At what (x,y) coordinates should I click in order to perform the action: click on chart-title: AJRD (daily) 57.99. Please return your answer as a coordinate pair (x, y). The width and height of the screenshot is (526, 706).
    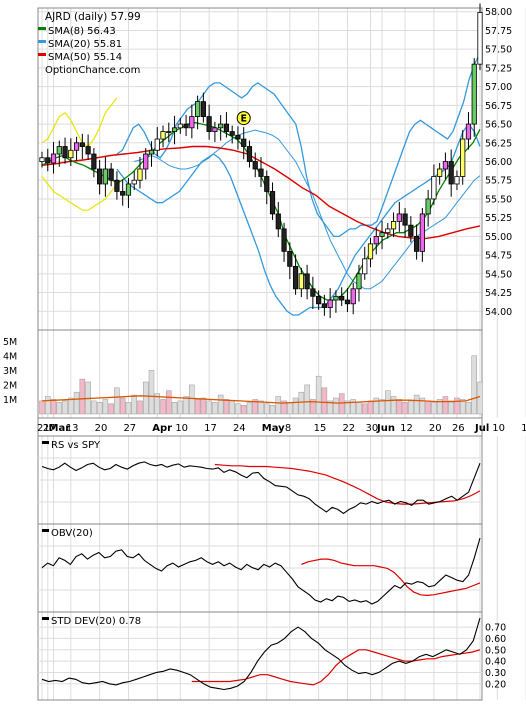
    Looking at the image, I should click on (93, 17).